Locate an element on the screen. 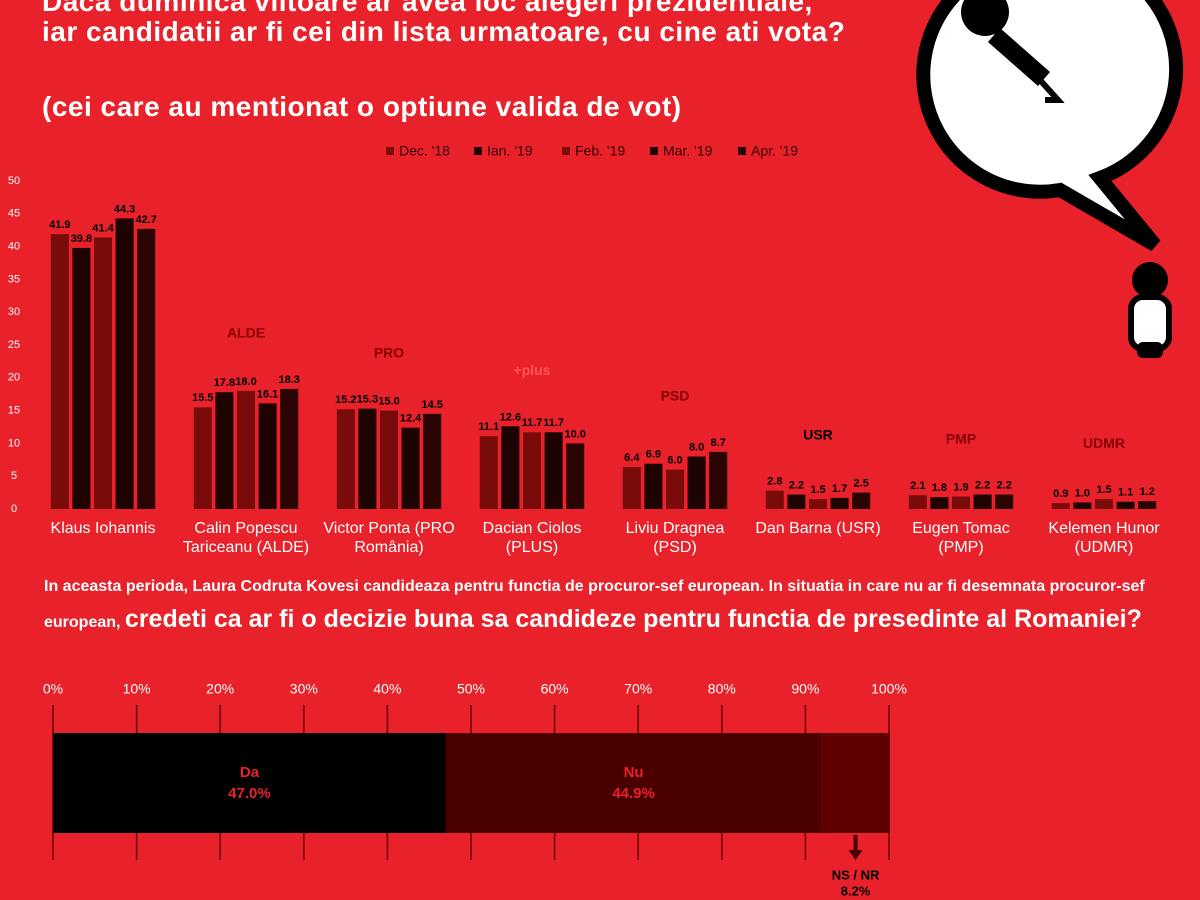  microphone-cable is located at coordinates (1051, 90).